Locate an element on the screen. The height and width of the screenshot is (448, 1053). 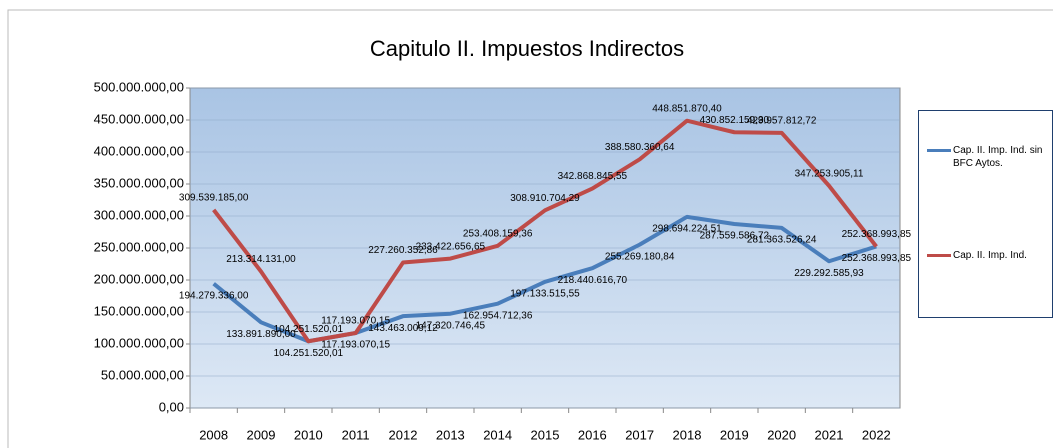
x-tick-label: 2015 is located at coordinates (545, 434).